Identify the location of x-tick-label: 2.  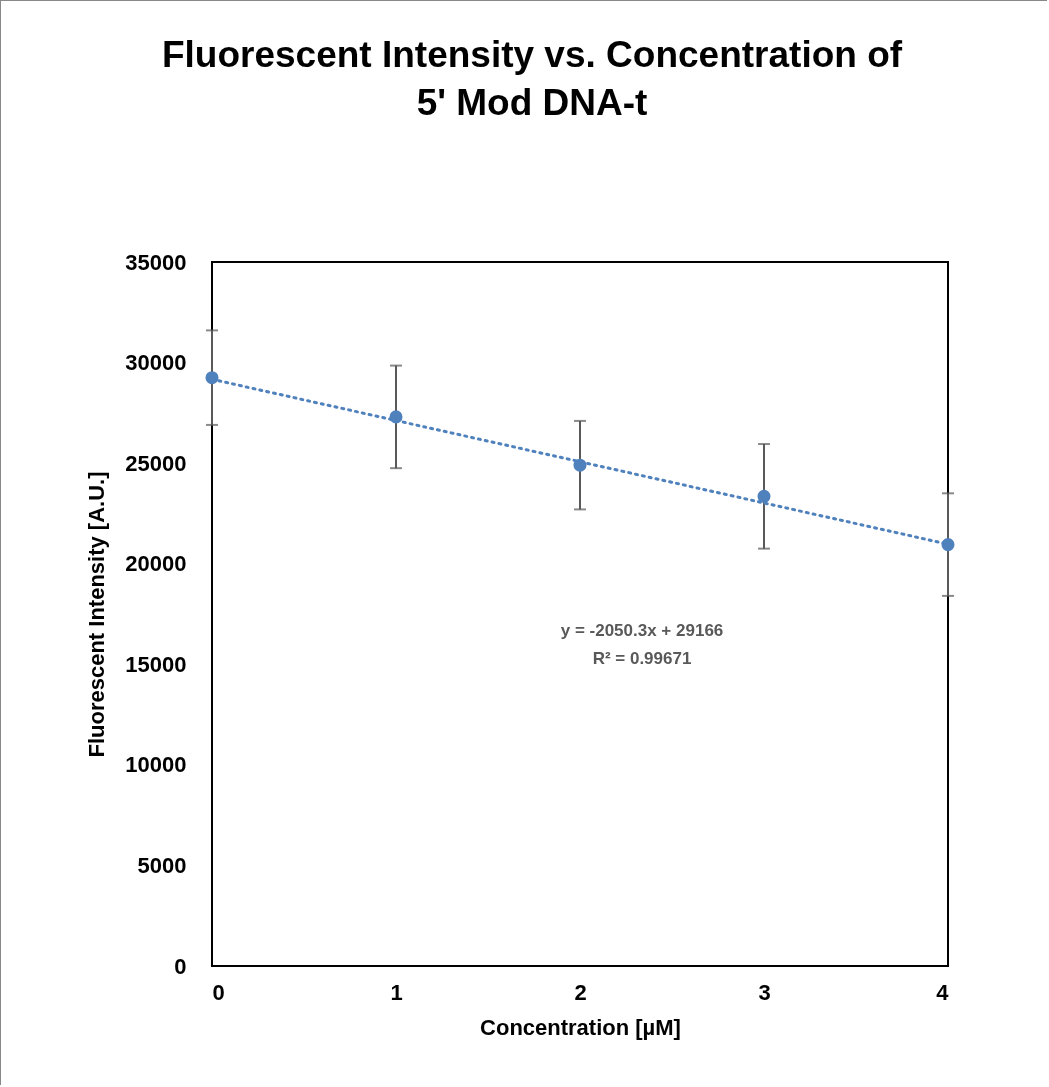
(580, 992).